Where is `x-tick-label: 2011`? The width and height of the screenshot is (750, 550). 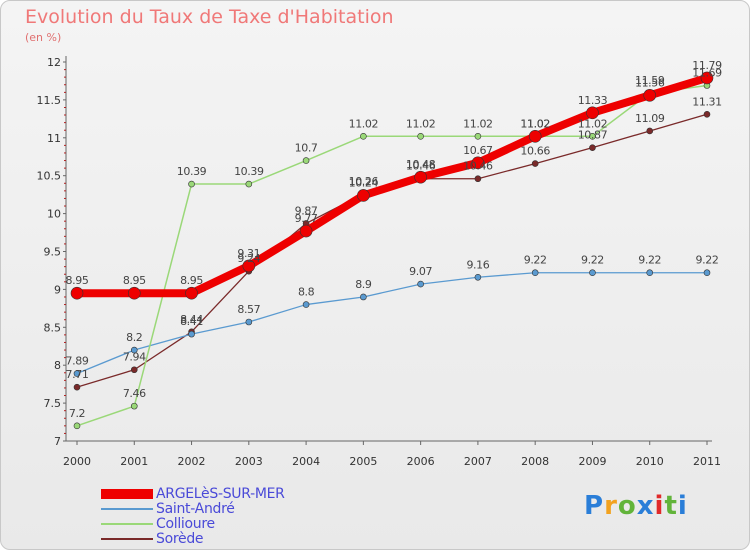 x-tick-label: 2011 is located at coordinates (707, 461).